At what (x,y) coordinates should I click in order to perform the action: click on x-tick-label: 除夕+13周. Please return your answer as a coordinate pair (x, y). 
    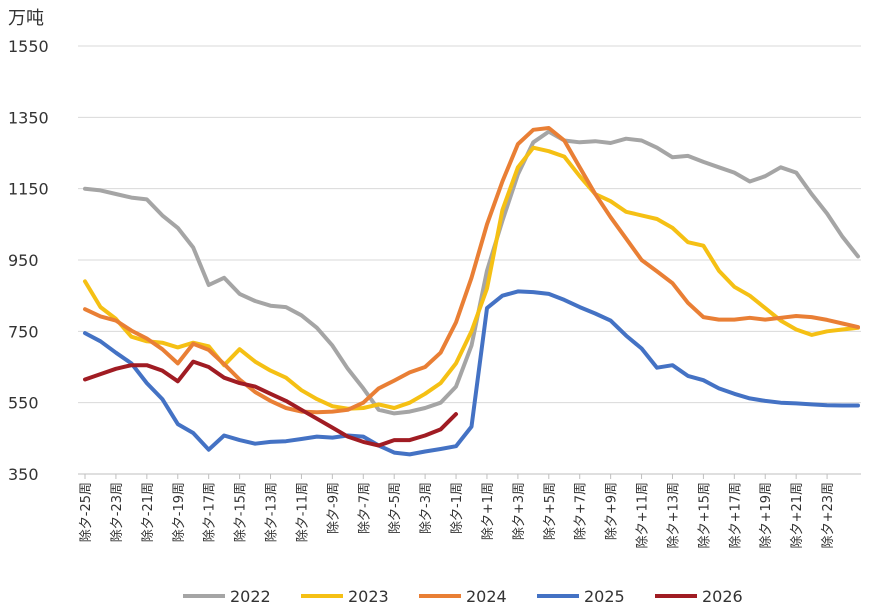
    Looking at the image, I should click on (673, 515).